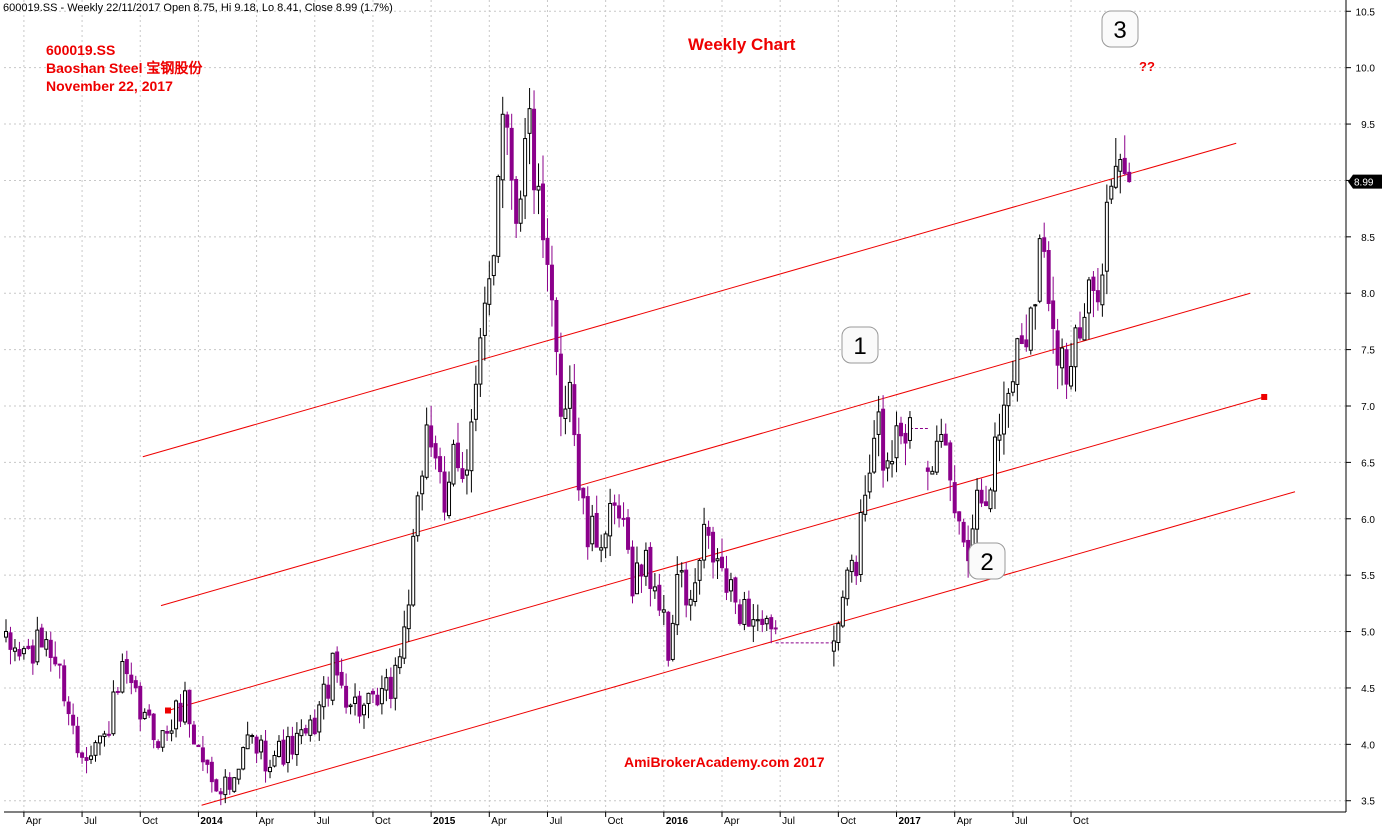  Describe the element at coordinates (444, 821) in the screenshot. I see `x-tick-label: 2015` at that location.